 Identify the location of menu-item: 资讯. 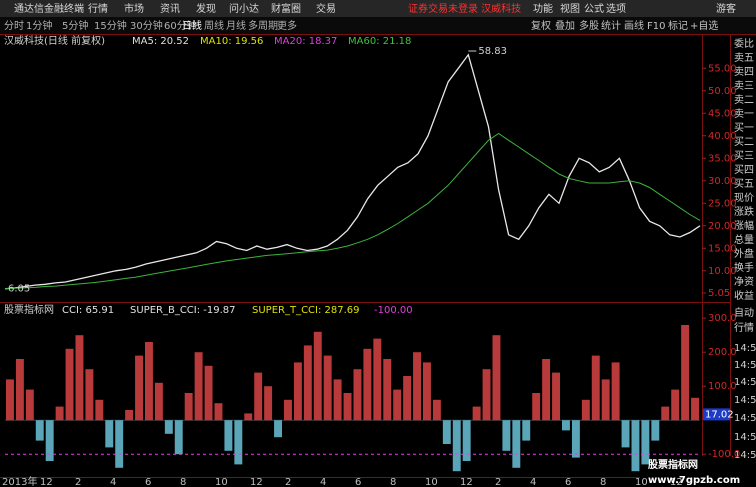
(170, 9).